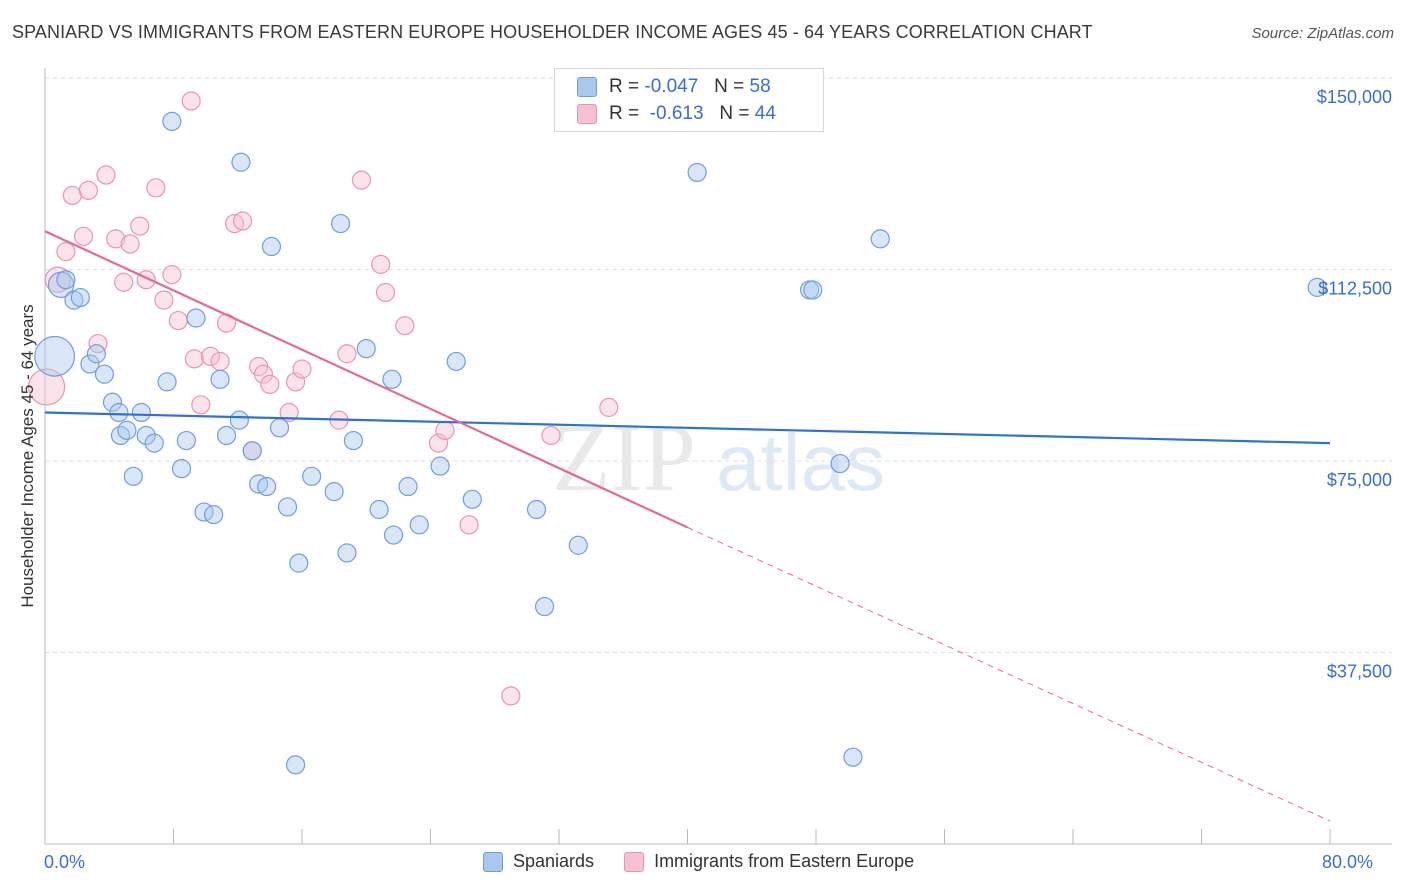 The image size is (1406, 892). Describe the element at coordinates (587, 87) in the screenshot. I see `legend-swatch-blue` at that location.